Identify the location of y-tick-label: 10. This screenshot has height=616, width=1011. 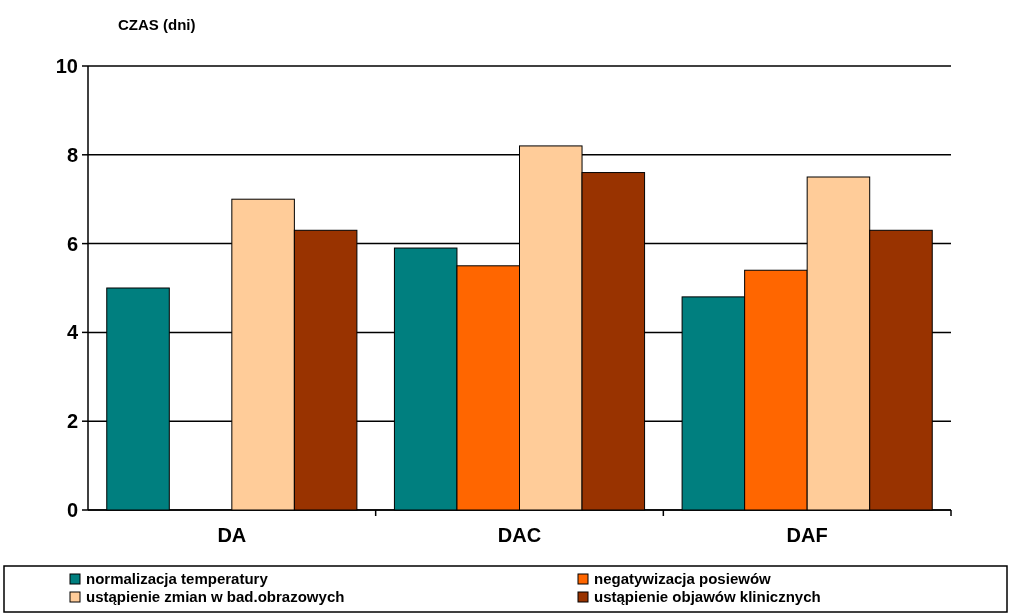
(66, 66).